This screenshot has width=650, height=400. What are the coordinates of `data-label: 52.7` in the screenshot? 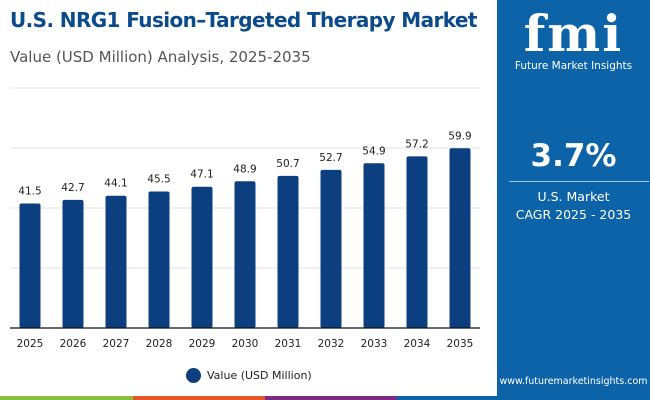 It's located at (330, 158).